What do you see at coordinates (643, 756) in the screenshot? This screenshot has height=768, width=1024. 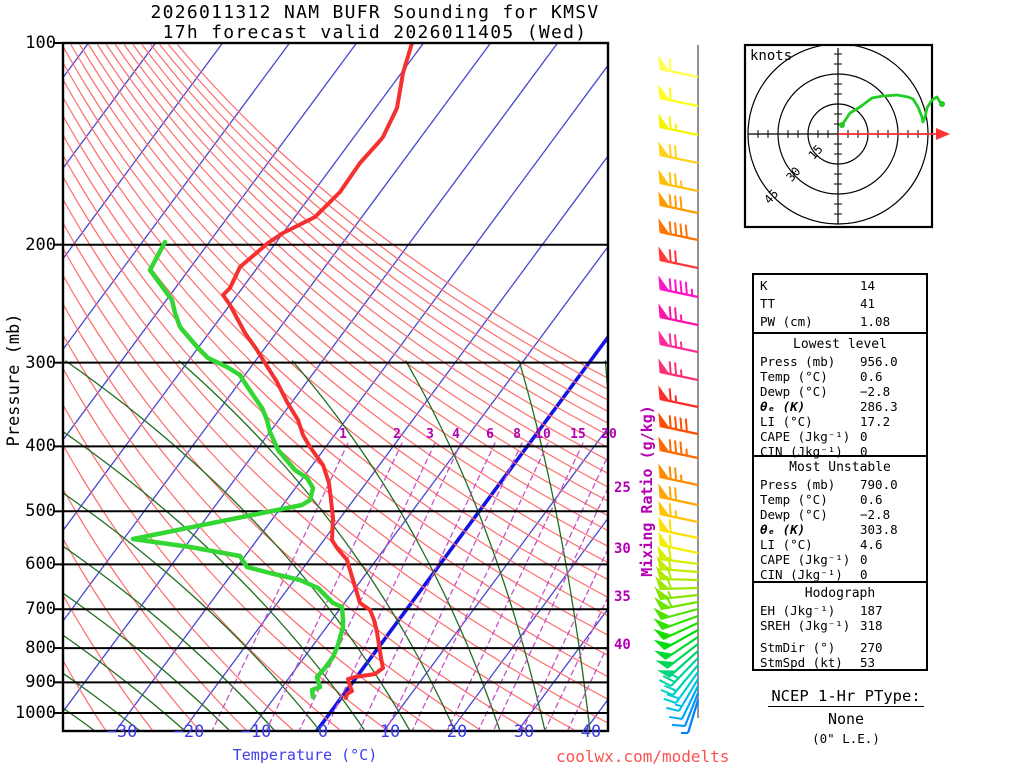 I see `watermark: coolwx.com/modelts` at bounding box center [643, 756].